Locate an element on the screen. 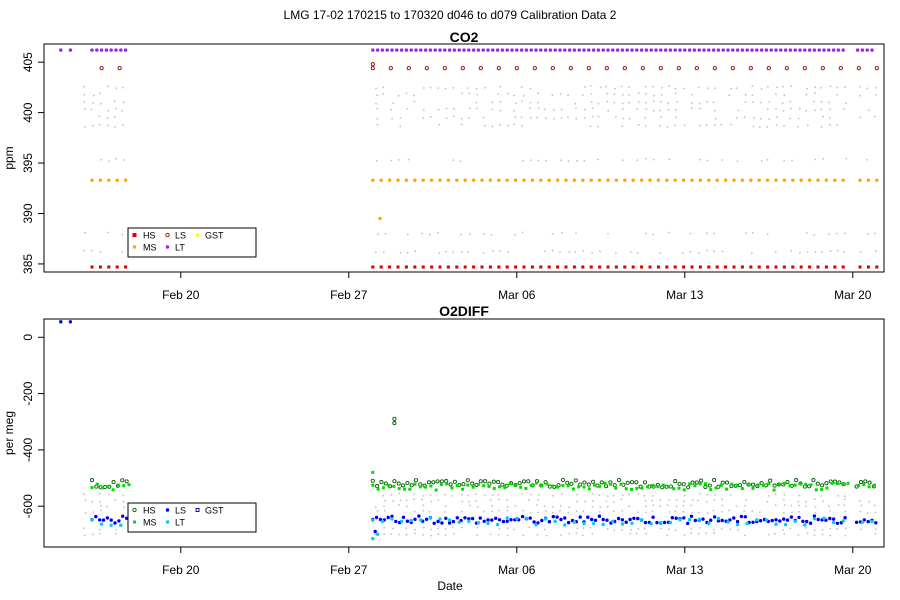 The height and width of the screenshot is (600, 900). o2diff-legend-lt-marker is located at coordinates (167, 522).